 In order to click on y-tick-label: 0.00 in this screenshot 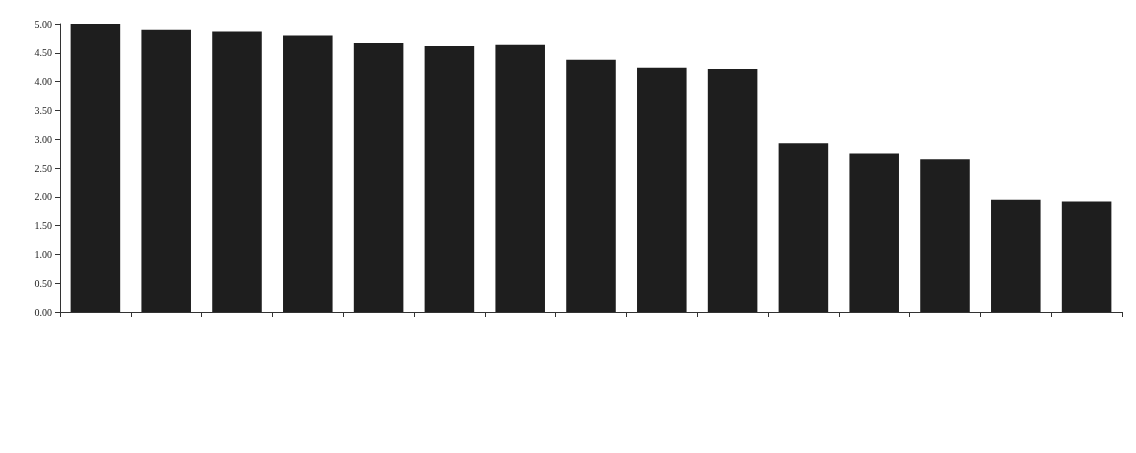, I will do `click(43, 312)`.